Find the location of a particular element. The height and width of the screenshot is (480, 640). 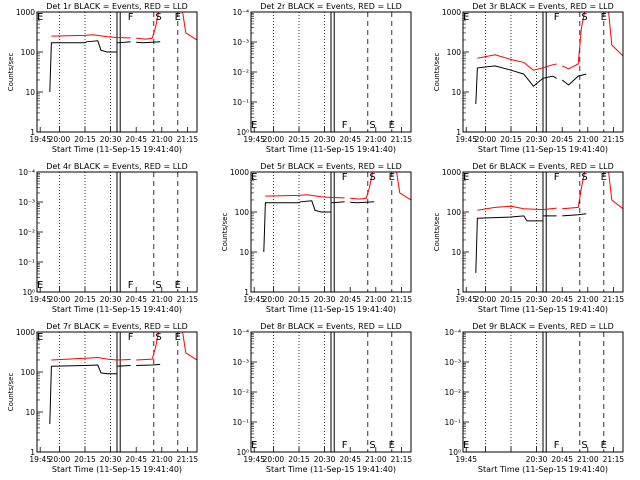

panel-title: Det 9r BLACK = Events, RED = LLD is located at coordinates (543, 326).